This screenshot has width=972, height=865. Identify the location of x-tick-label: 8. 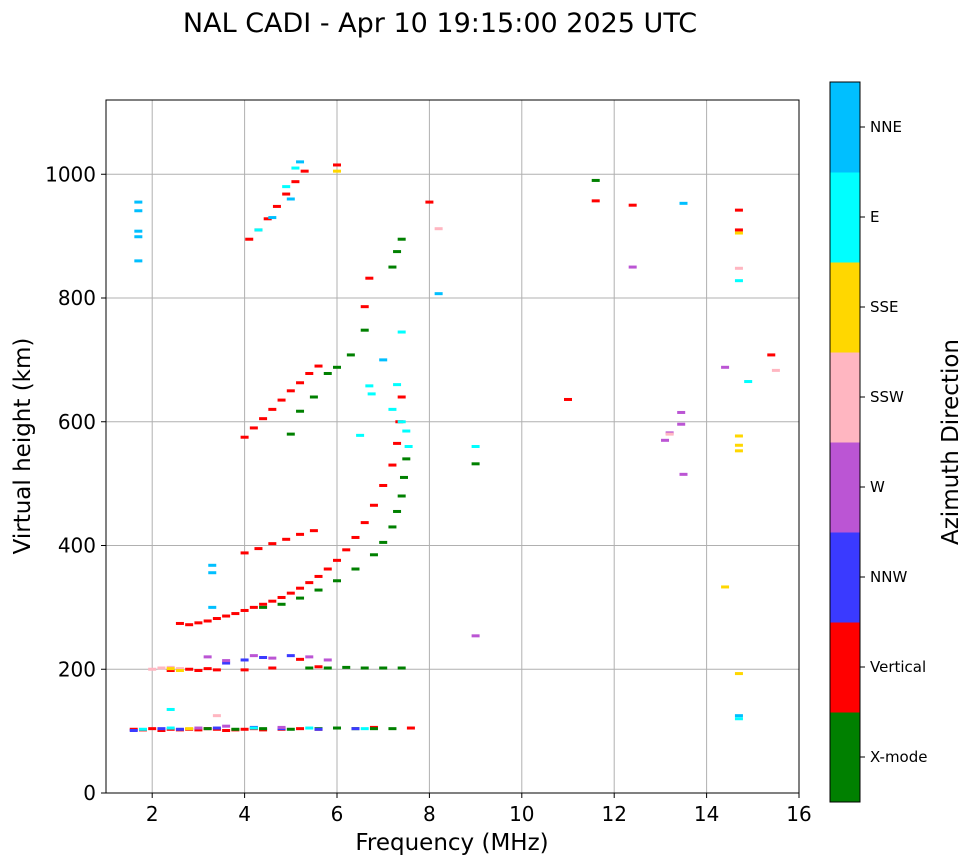
(429, 814).